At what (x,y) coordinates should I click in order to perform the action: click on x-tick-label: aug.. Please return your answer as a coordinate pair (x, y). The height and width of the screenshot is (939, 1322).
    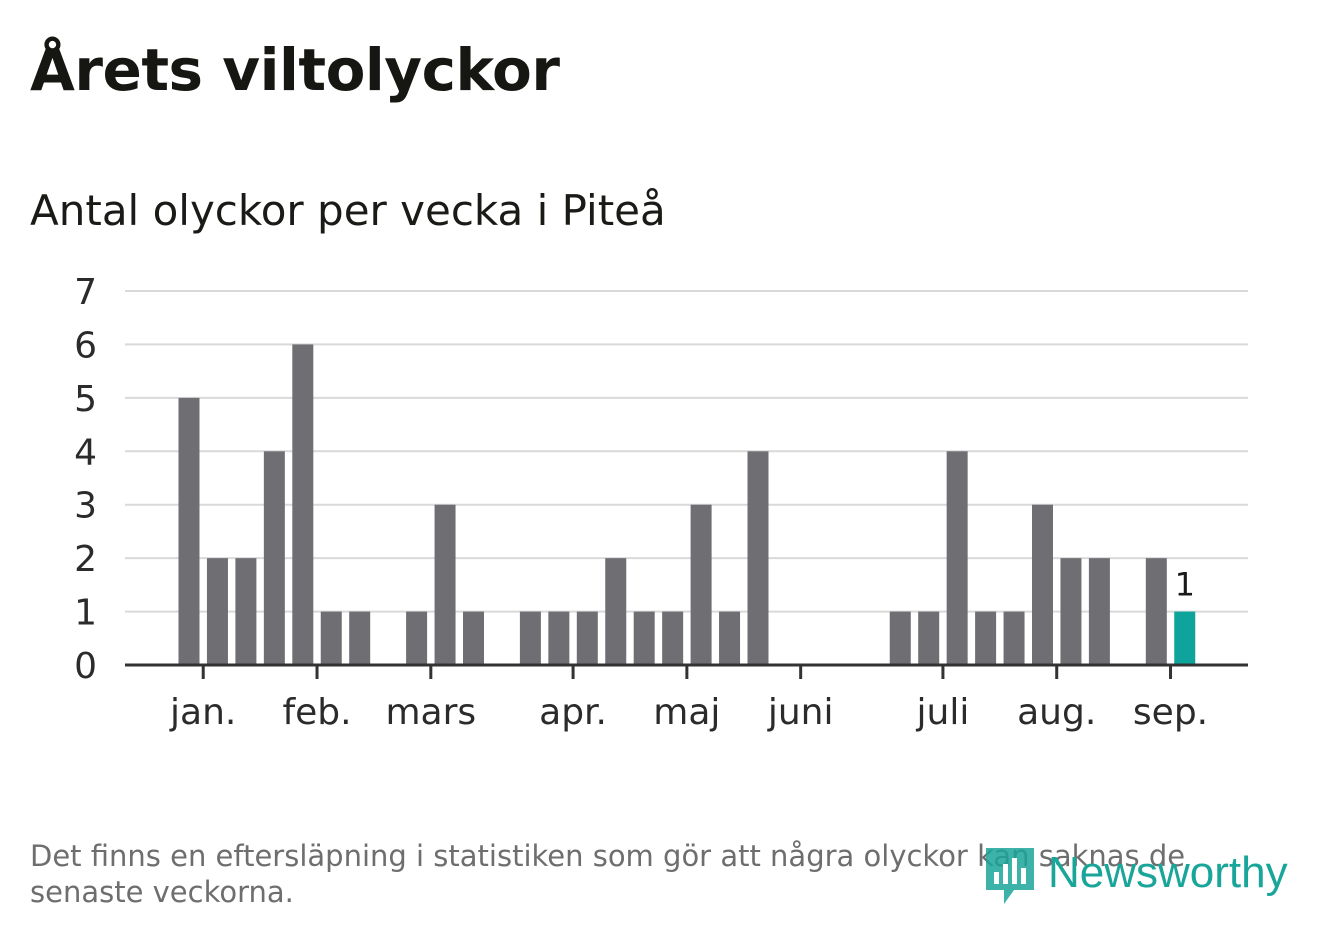
    Looking at the image, I should click on (1056, 712).